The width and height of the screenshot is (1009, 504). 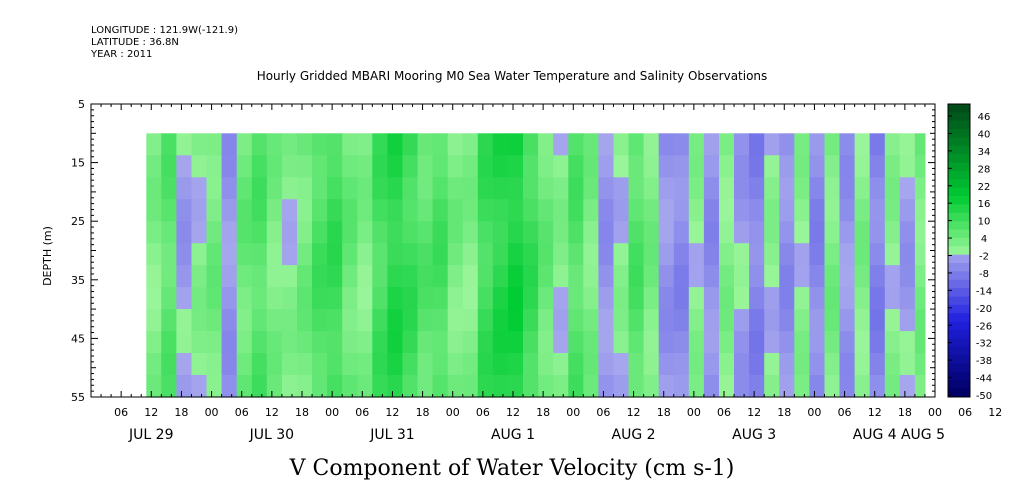 What do you see at coordinates (984, 326) in the screenshot?
I see `colorbar-label: -26` at bounding box center [984, 326].